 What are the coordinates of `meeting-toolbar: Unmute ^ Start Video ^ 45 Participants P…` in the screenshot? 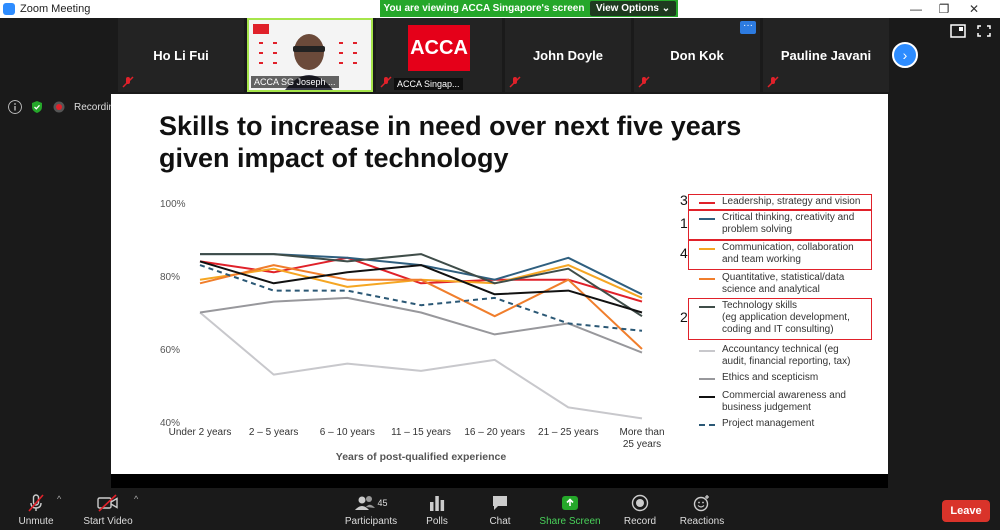 It's located at (500, 510).